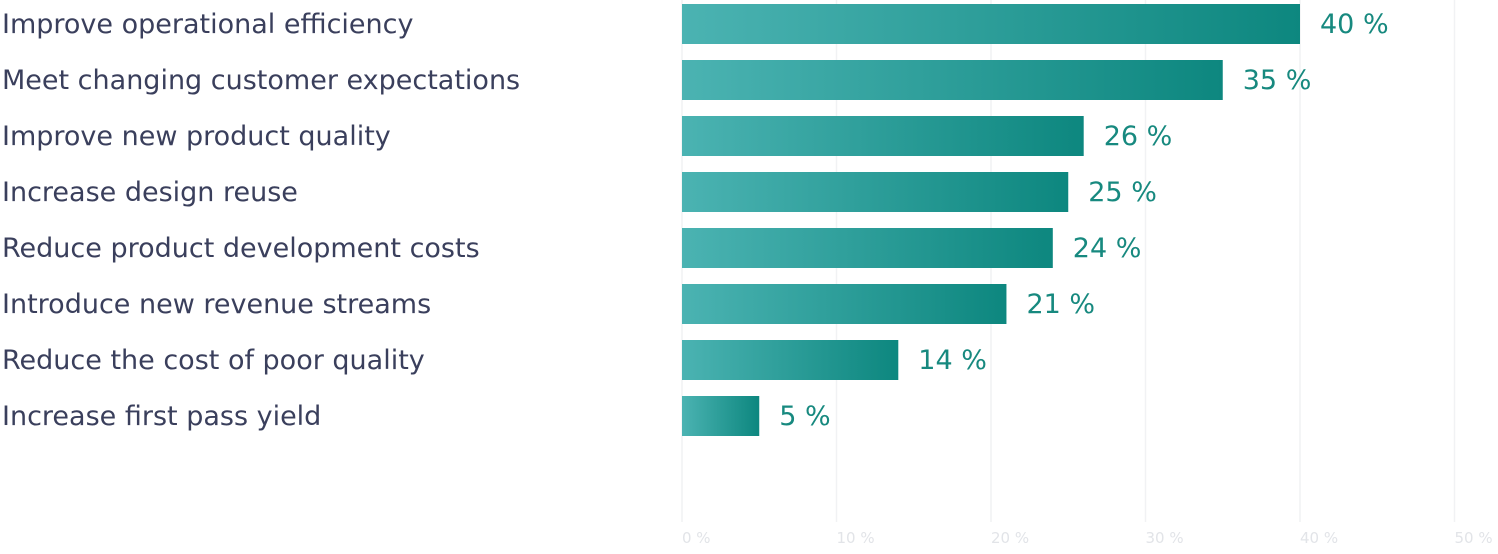 This screenshot has height=554, width=1498. What do you see at coordinates (216, 304) in the screenshot?
I see `category-label: Introduce new revenue streams` at bounding box center [216, 304].